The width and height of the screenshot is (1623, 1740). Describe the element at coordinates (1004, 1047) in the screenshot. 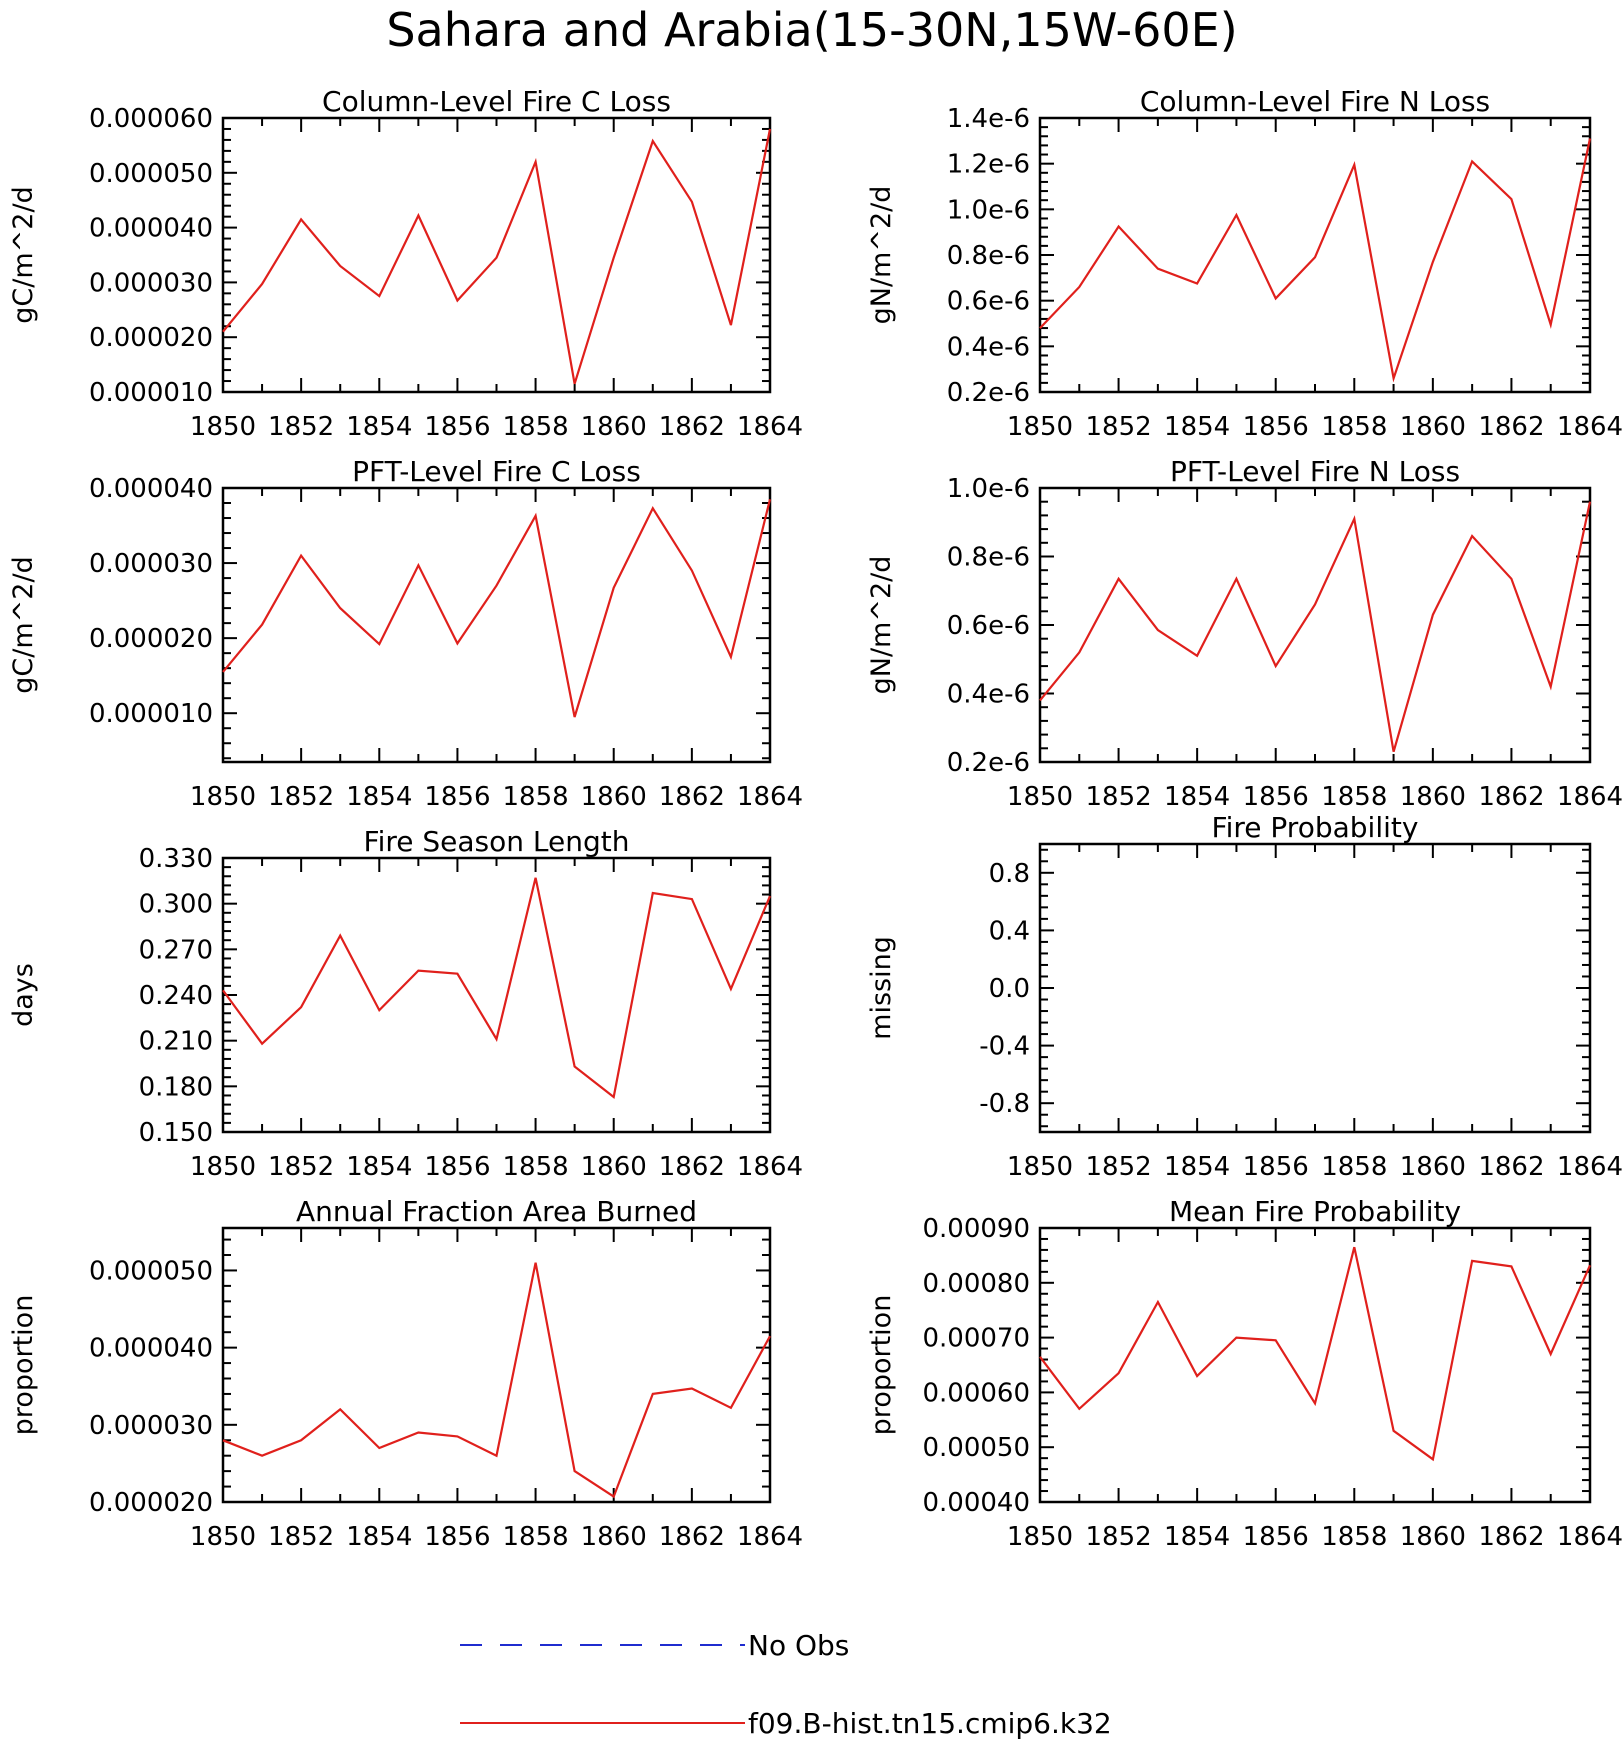

I see `y-tick-label: -0.4` at that location.